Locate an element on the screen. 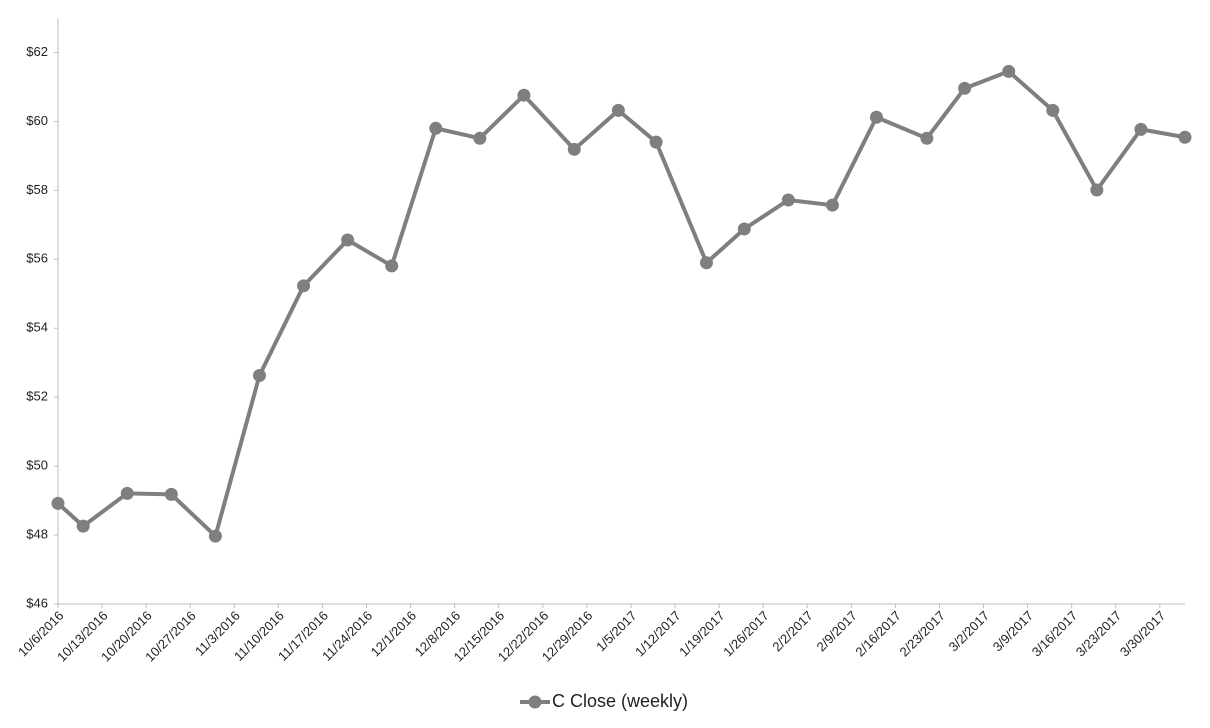 The image size is (1210, 728). x-tick-label: 12/1/2016 is located at coordinates (394, 634).